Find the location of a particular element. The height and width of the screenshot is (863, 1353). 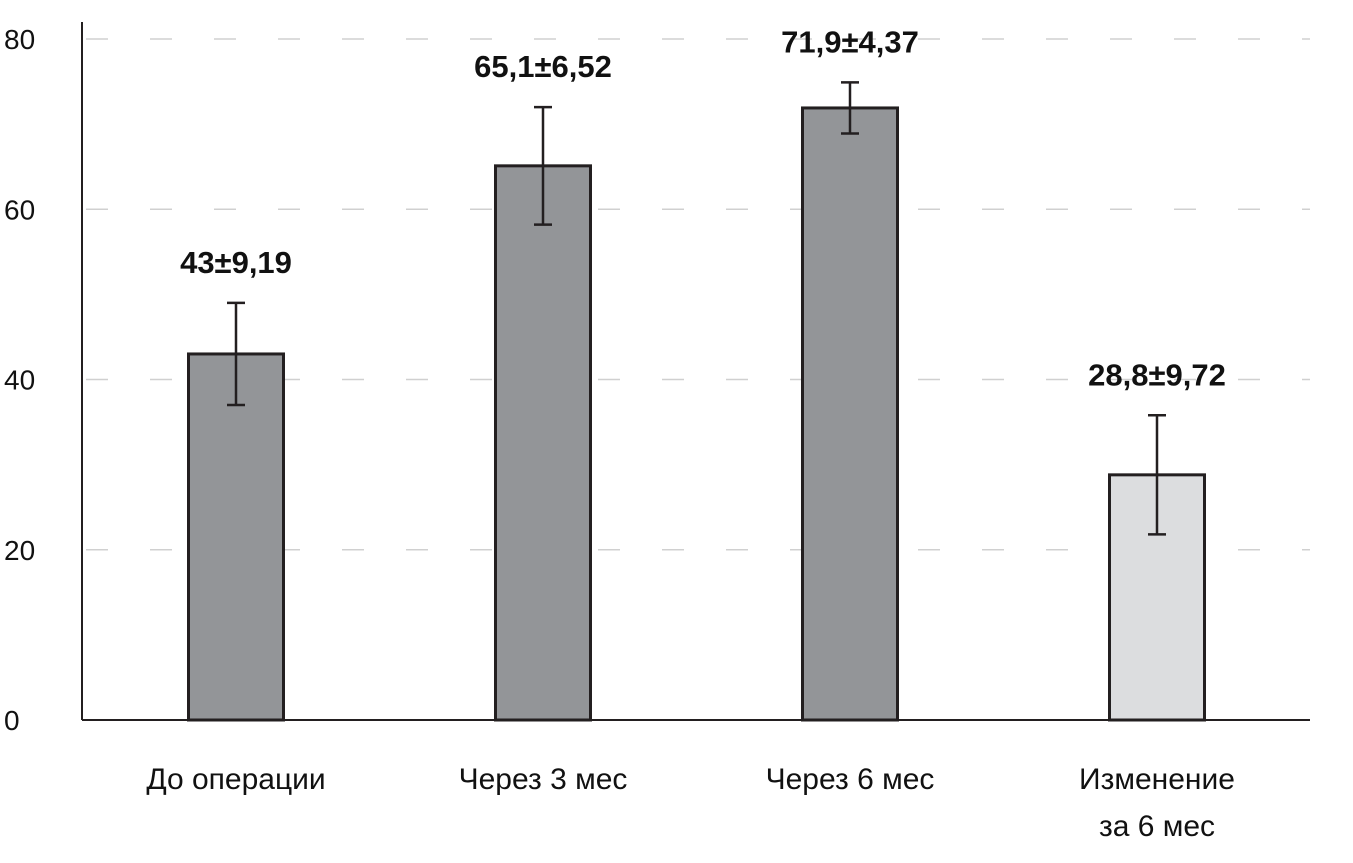

x-tick-label: Через 3 мес is located at coordinates (543, 779).